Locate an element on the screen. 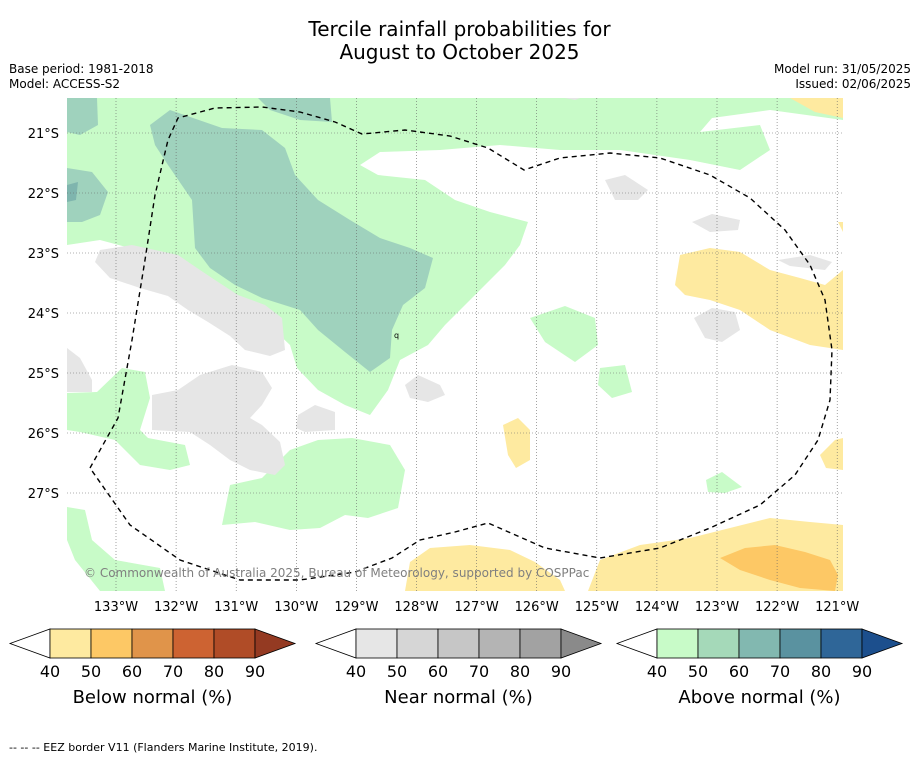  lat-tick-label: 26°S is located at coordinates (43, 434).